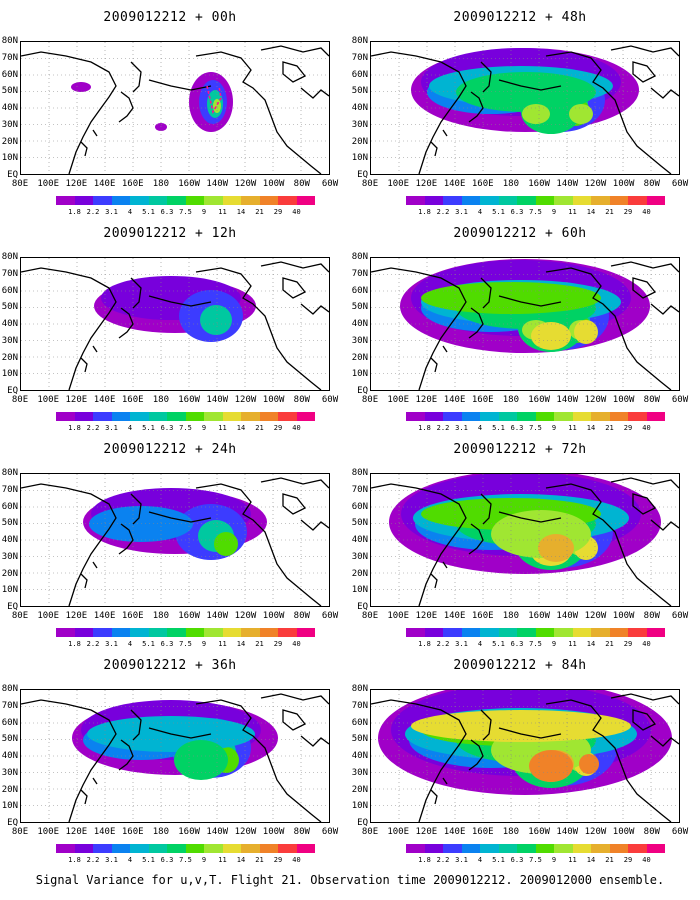 The image size is (700, 900). I want to click on colorbar-label: 5.1, so click(498, 212).